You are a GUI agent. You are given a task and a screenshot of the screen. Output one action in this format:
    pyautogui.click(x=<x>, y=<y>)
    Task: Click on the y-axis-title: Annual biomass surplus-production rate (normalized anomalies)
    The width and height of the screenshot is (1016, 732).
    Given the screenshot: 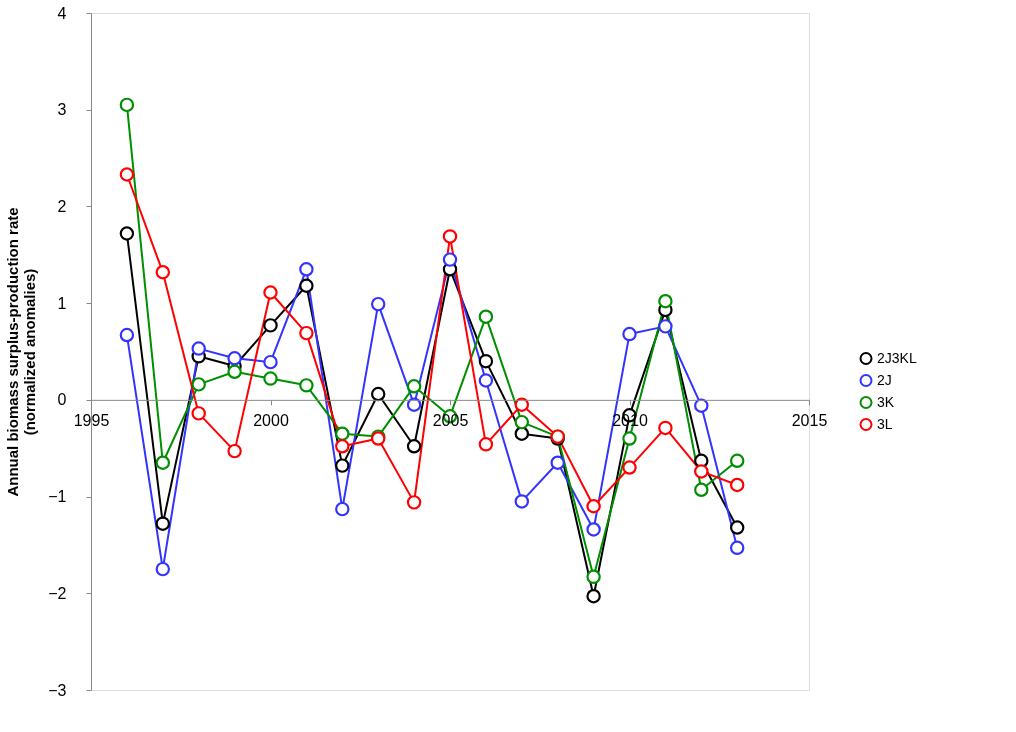 What is the action you would take?
    pyautogui.click(x=21, y=352)
    